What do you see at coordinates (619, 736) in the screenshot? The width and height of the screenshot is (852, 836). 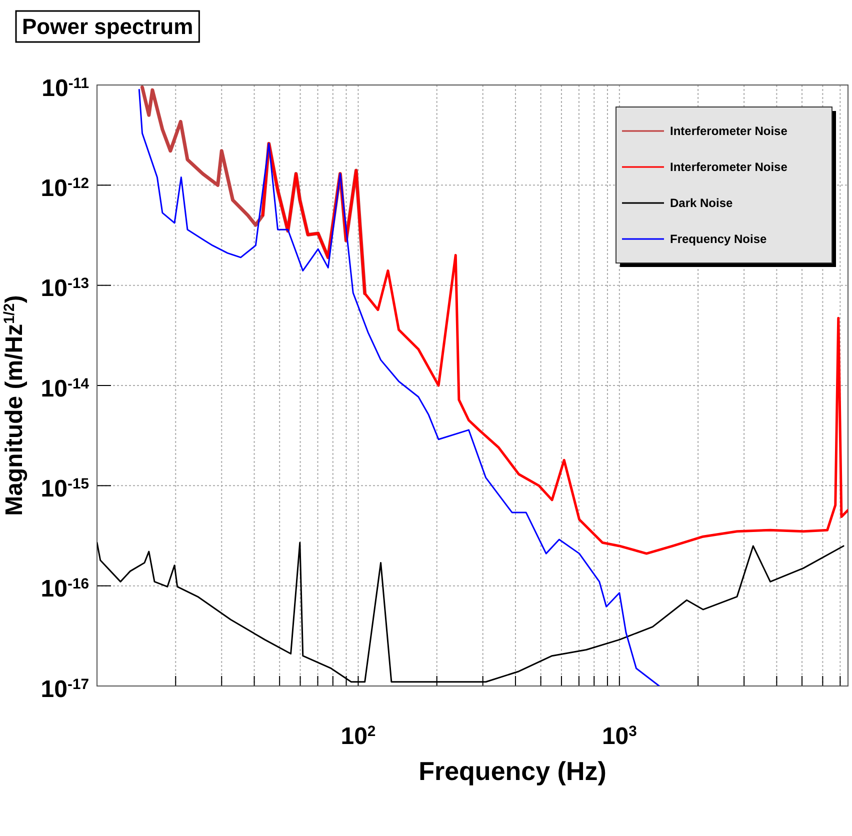 I see `x-tick-label: 10$^{3}$` at bounding box center [619, 736].